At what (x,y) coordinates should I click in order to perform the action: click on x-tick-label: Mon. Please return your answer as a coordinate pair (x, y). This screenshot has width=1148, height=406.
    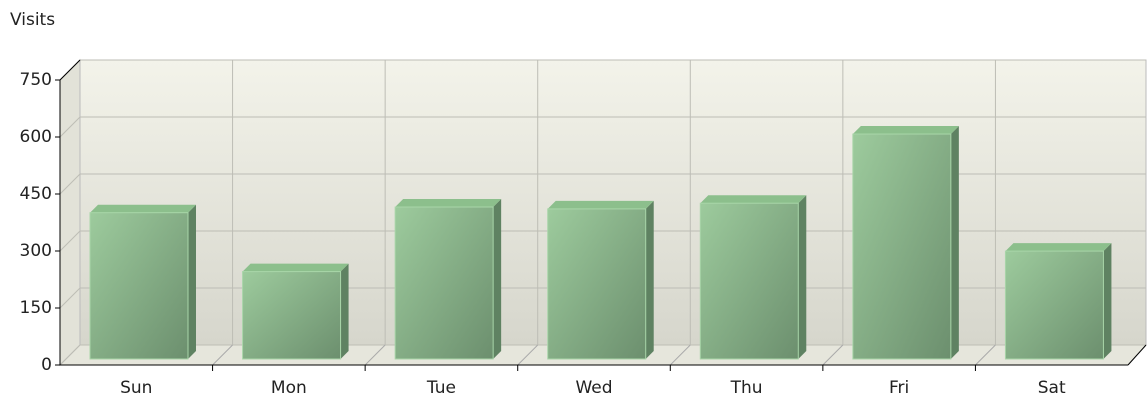
    Looking at the image, I should click on (289, 388).